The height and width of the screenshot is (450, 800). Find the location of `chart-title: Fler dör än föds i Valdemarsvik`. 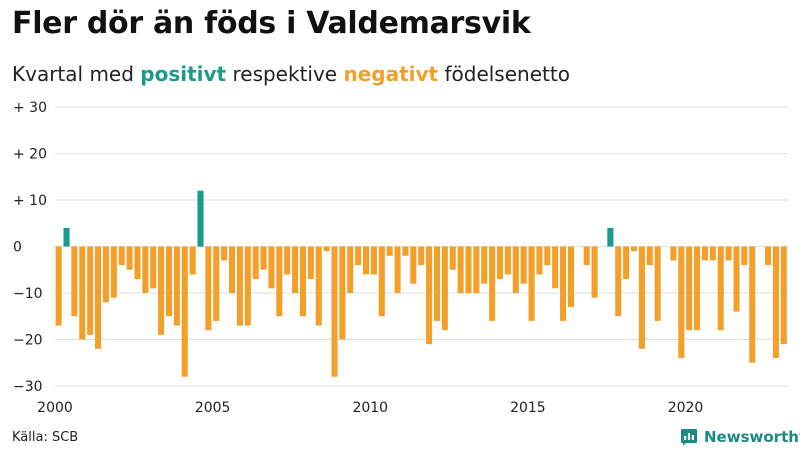

chart-title: Fler dör än föds i Valdemarsvik is located at coordinates (271, 23).